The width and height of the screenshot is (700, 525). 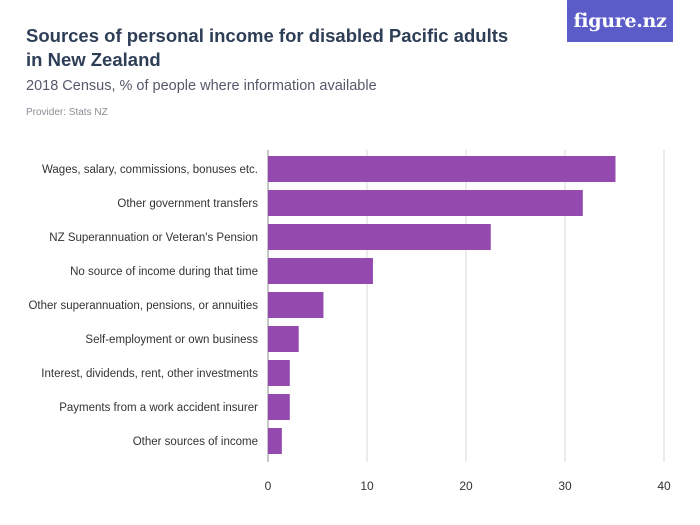 I want to click on category-label: NZ Superannuation or Veteran's Pension, so click(x=153, y=238).